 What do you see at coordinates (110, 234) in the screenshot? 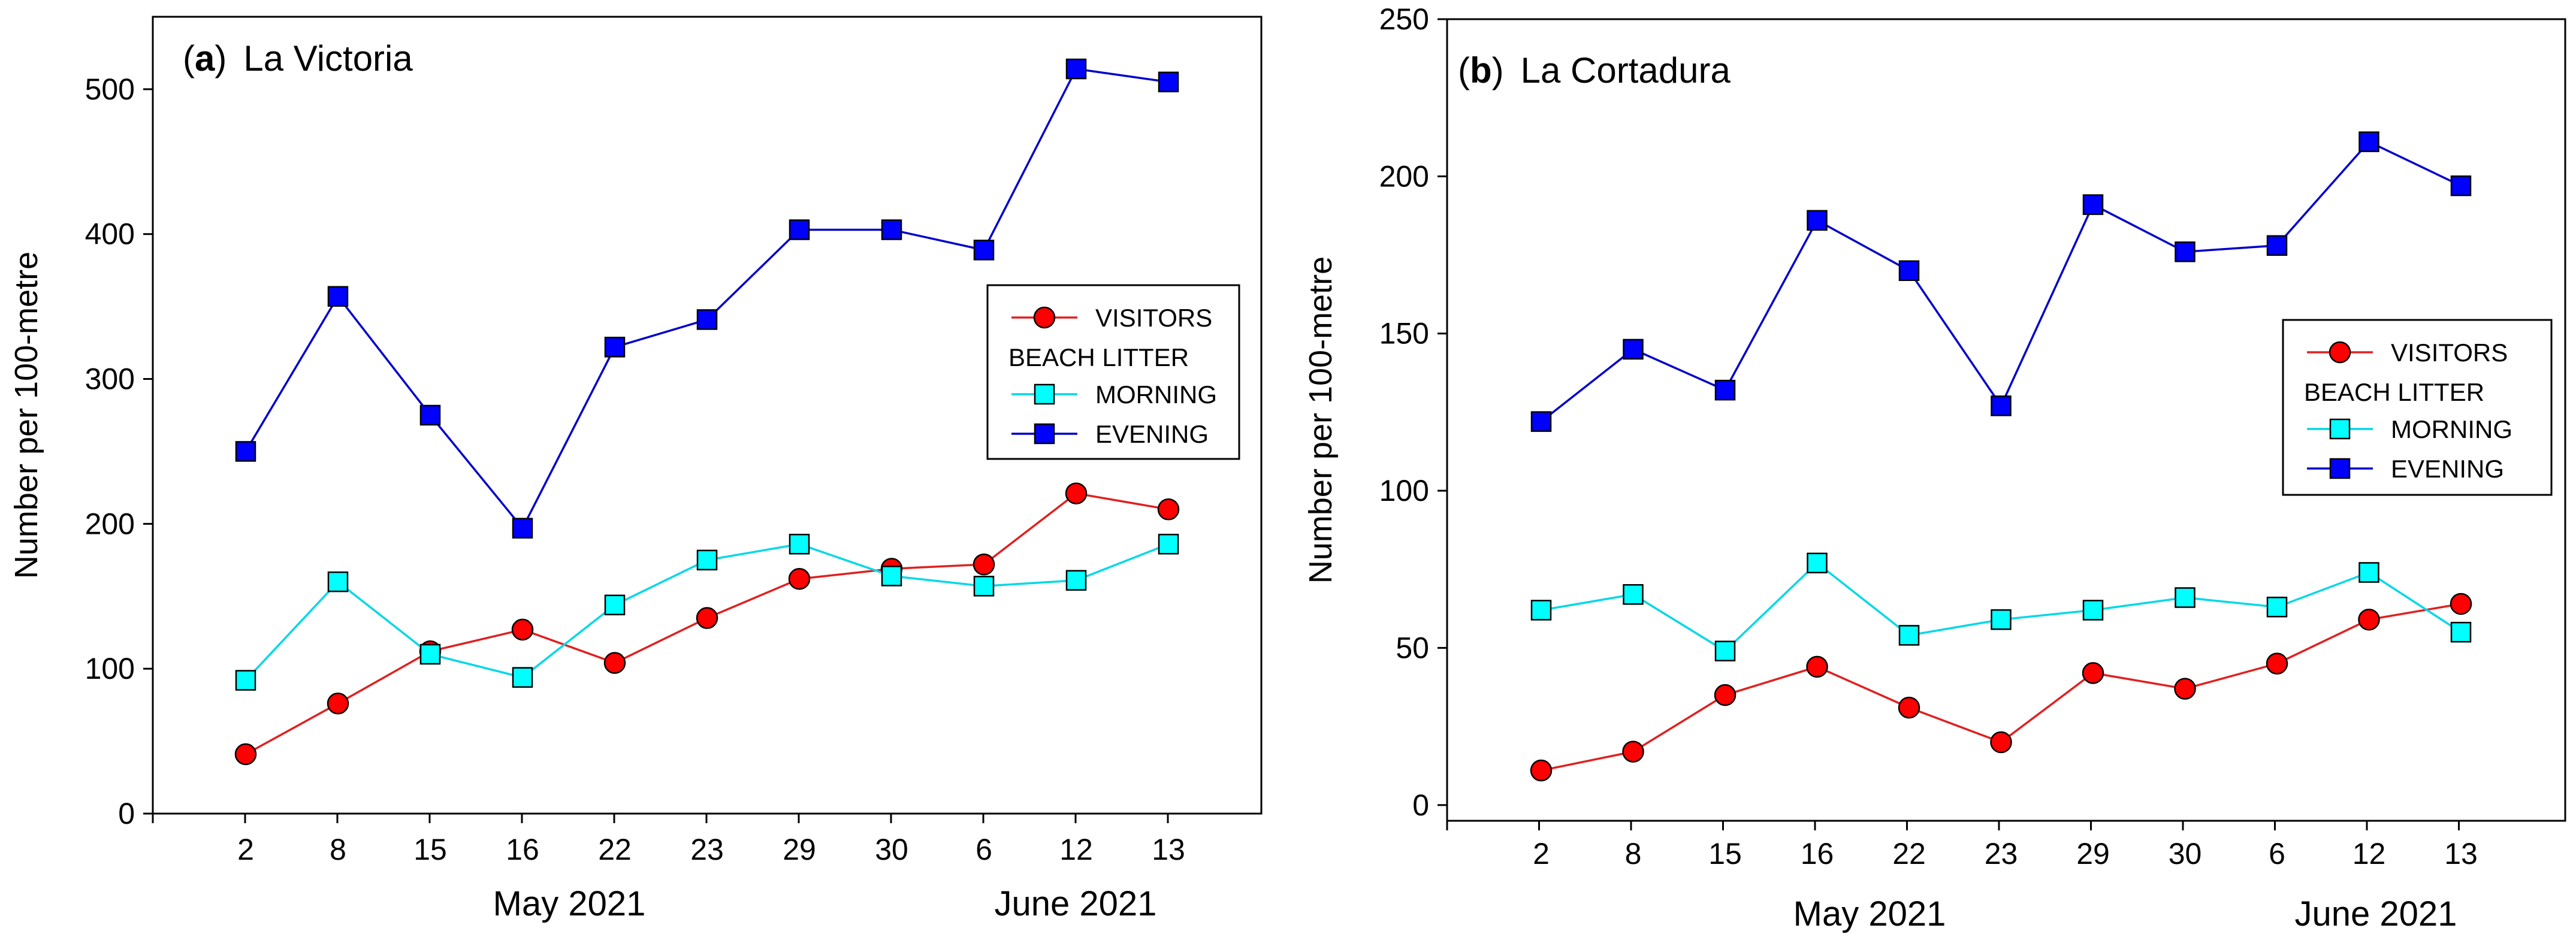
I see `y-tick-label: 400` at bounding box center [110, 234].